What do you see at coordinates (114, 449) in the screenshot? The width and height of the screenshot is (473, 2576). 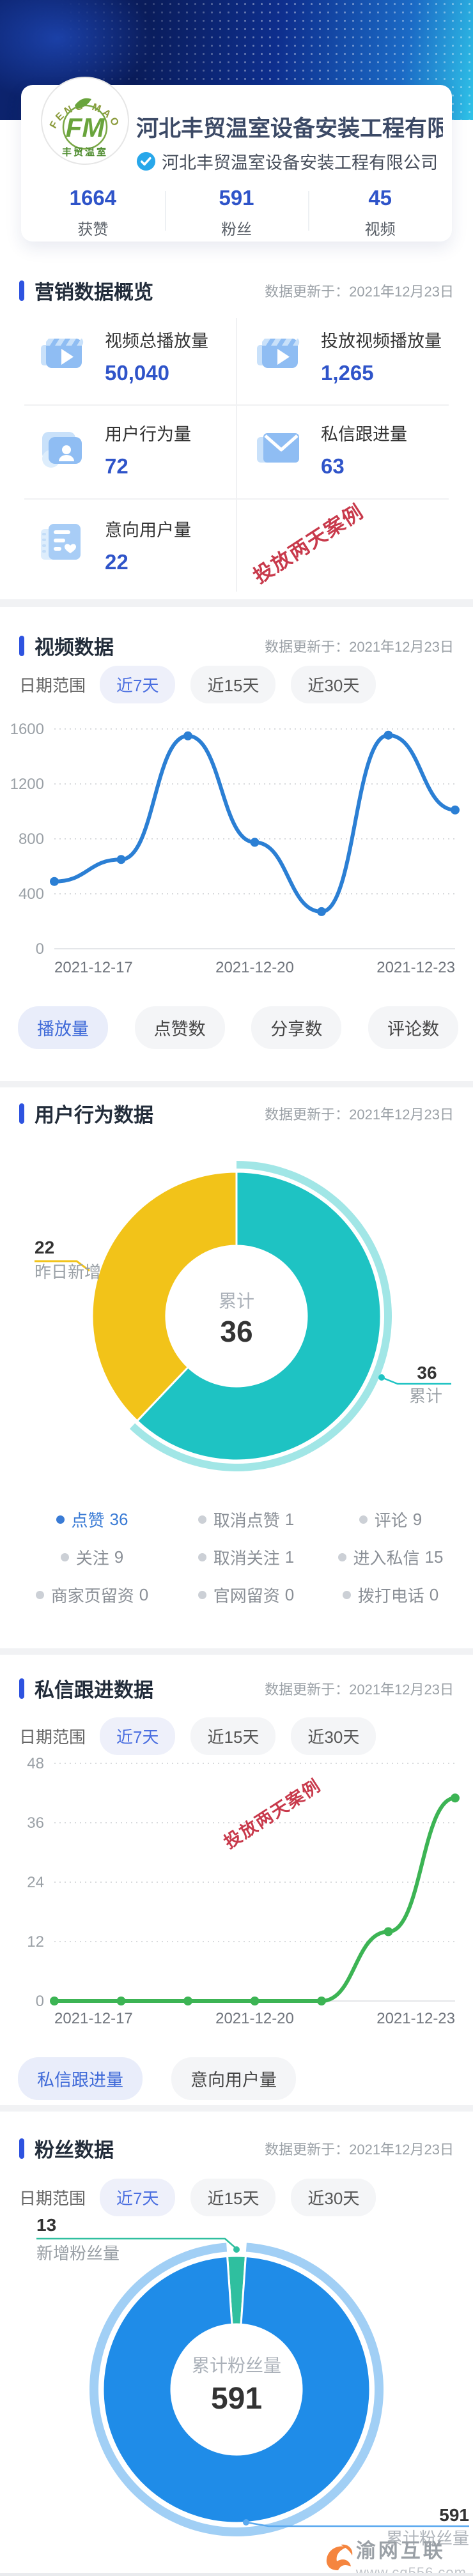 I see `overview-cell-user-behavior: 用户行为量 72` at bounding box center [114, 449].